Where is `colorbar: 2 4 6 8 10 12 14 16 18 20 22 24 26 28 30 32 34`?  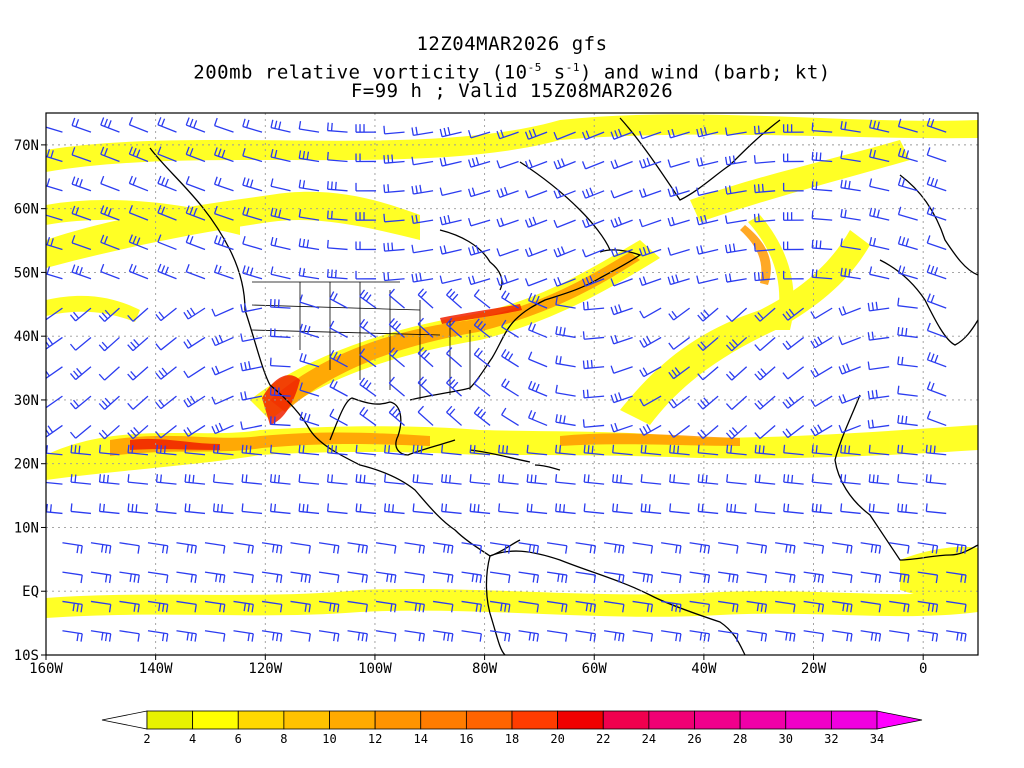
colorbar: 2 4 6 8 10 12 14 16 18 20 22 24 26 28 30 32 34 is located at coordinates (512, 728).